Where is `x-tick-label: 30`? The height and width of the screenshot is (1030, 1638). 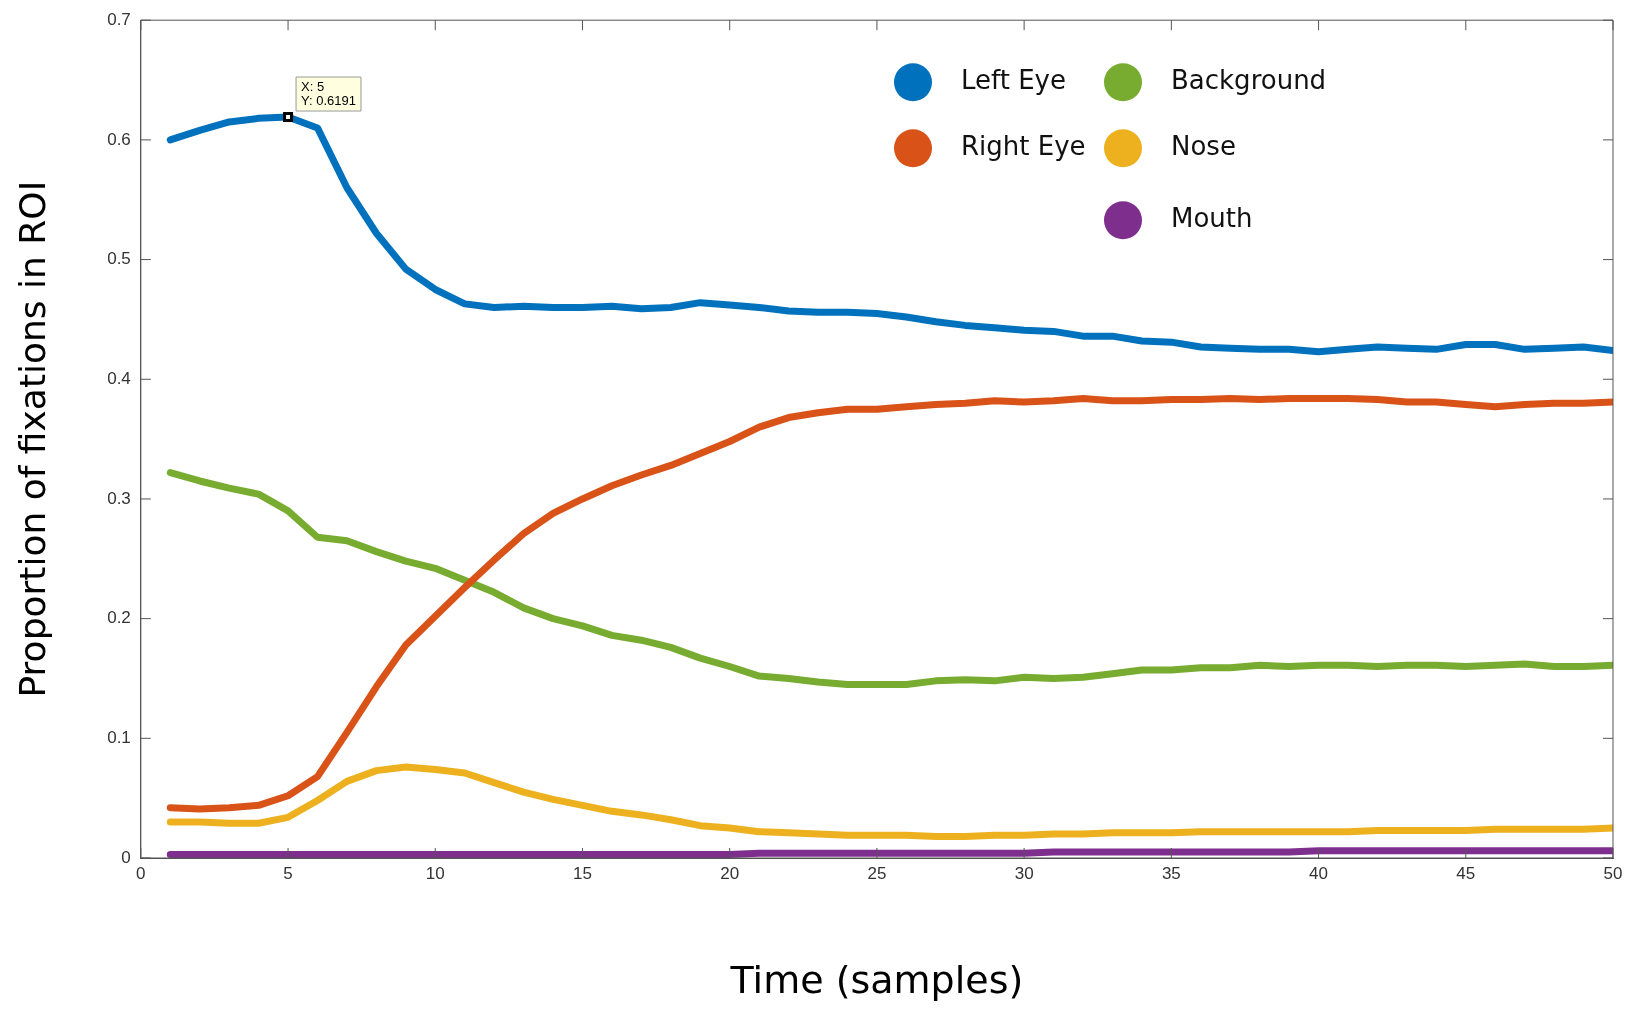 x-tick-label: 30 is located at coordinates (1024, 873).